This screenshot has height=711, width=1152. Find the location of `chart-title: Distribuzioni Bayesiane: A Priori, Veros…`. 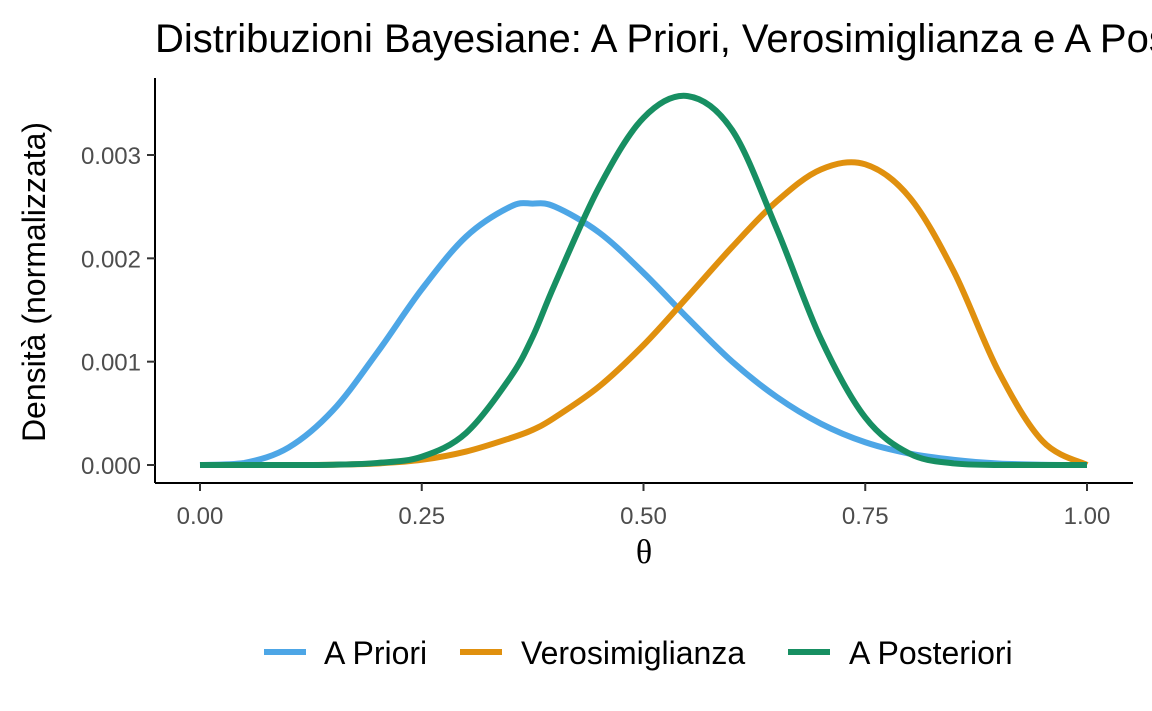

chart-title: Distribuzioni Bayesiane: A Priori, Veros… is located at coordinates (653, 39).